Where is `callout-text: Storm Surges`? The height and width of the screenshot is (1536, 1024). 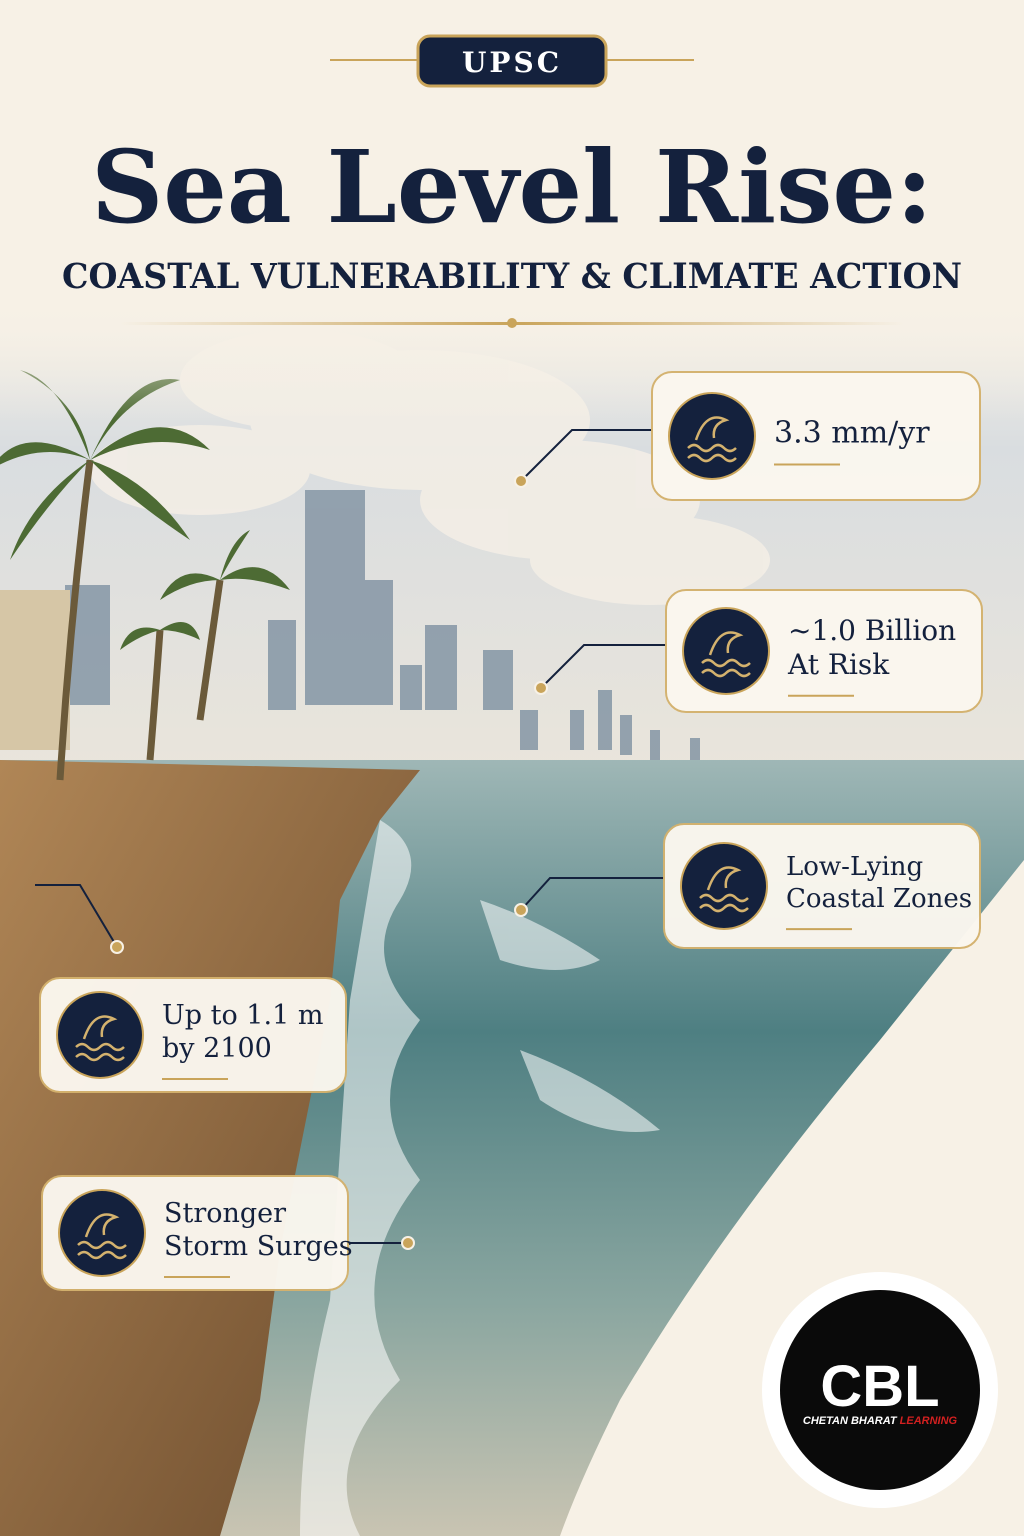 callout-text: Storm Surges is located at coordinates (258, 1246).